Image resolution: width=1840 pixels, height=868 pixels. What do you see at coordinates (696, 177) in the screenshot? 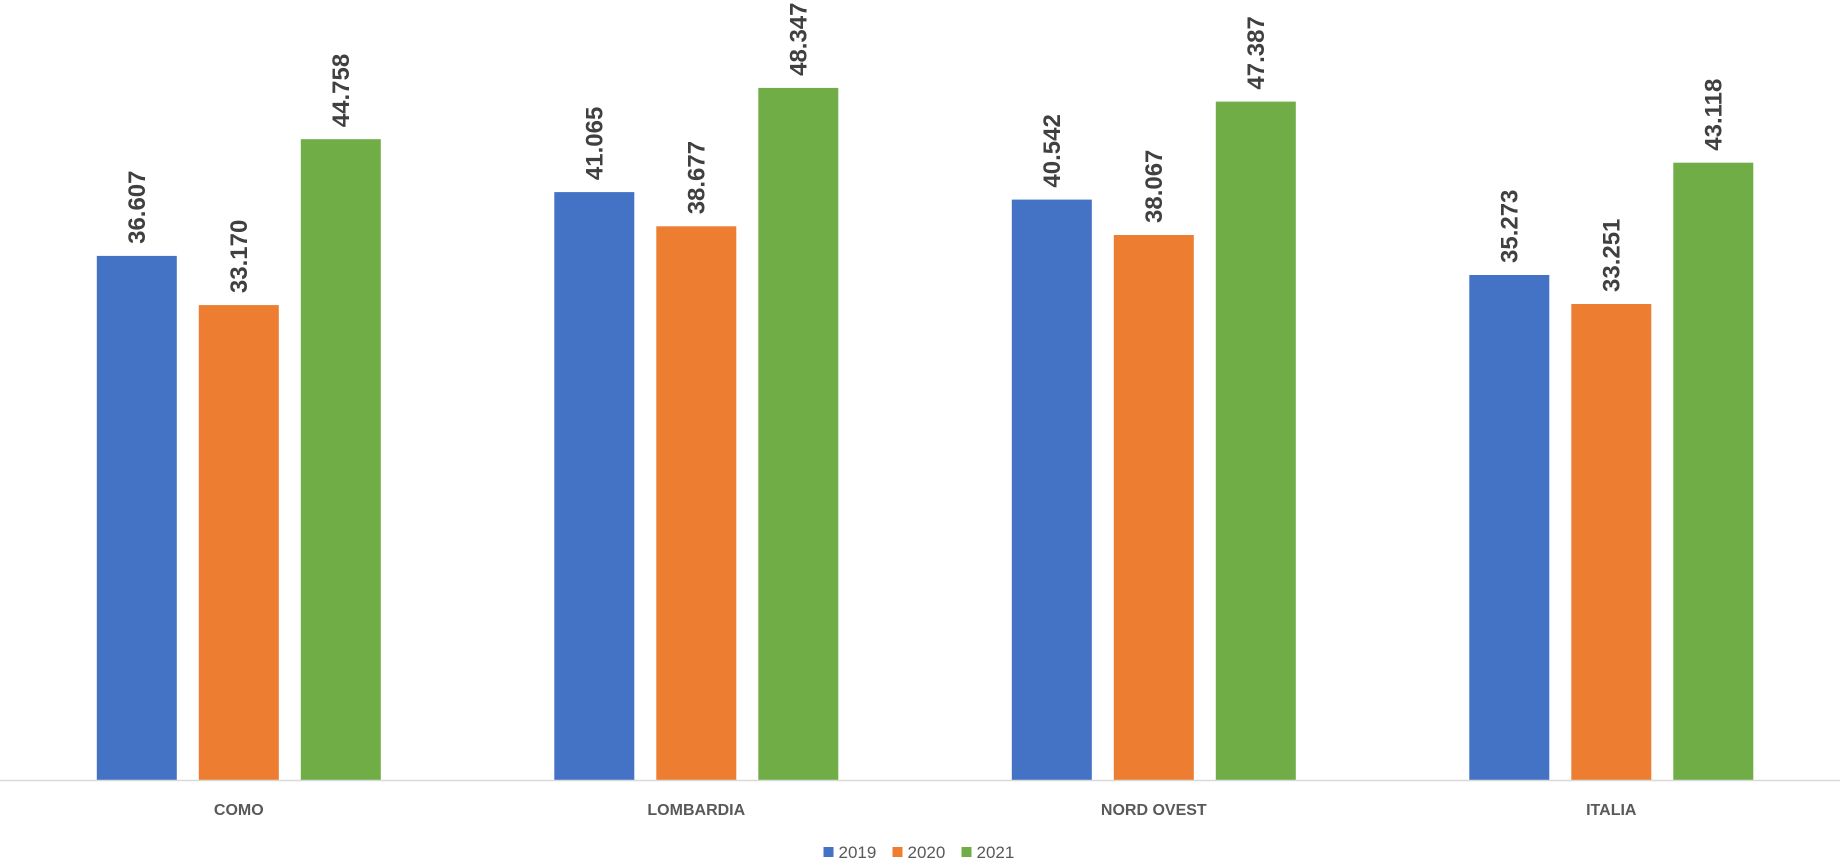
I see `data-label: 38.677` at bounding box center [696, 177].